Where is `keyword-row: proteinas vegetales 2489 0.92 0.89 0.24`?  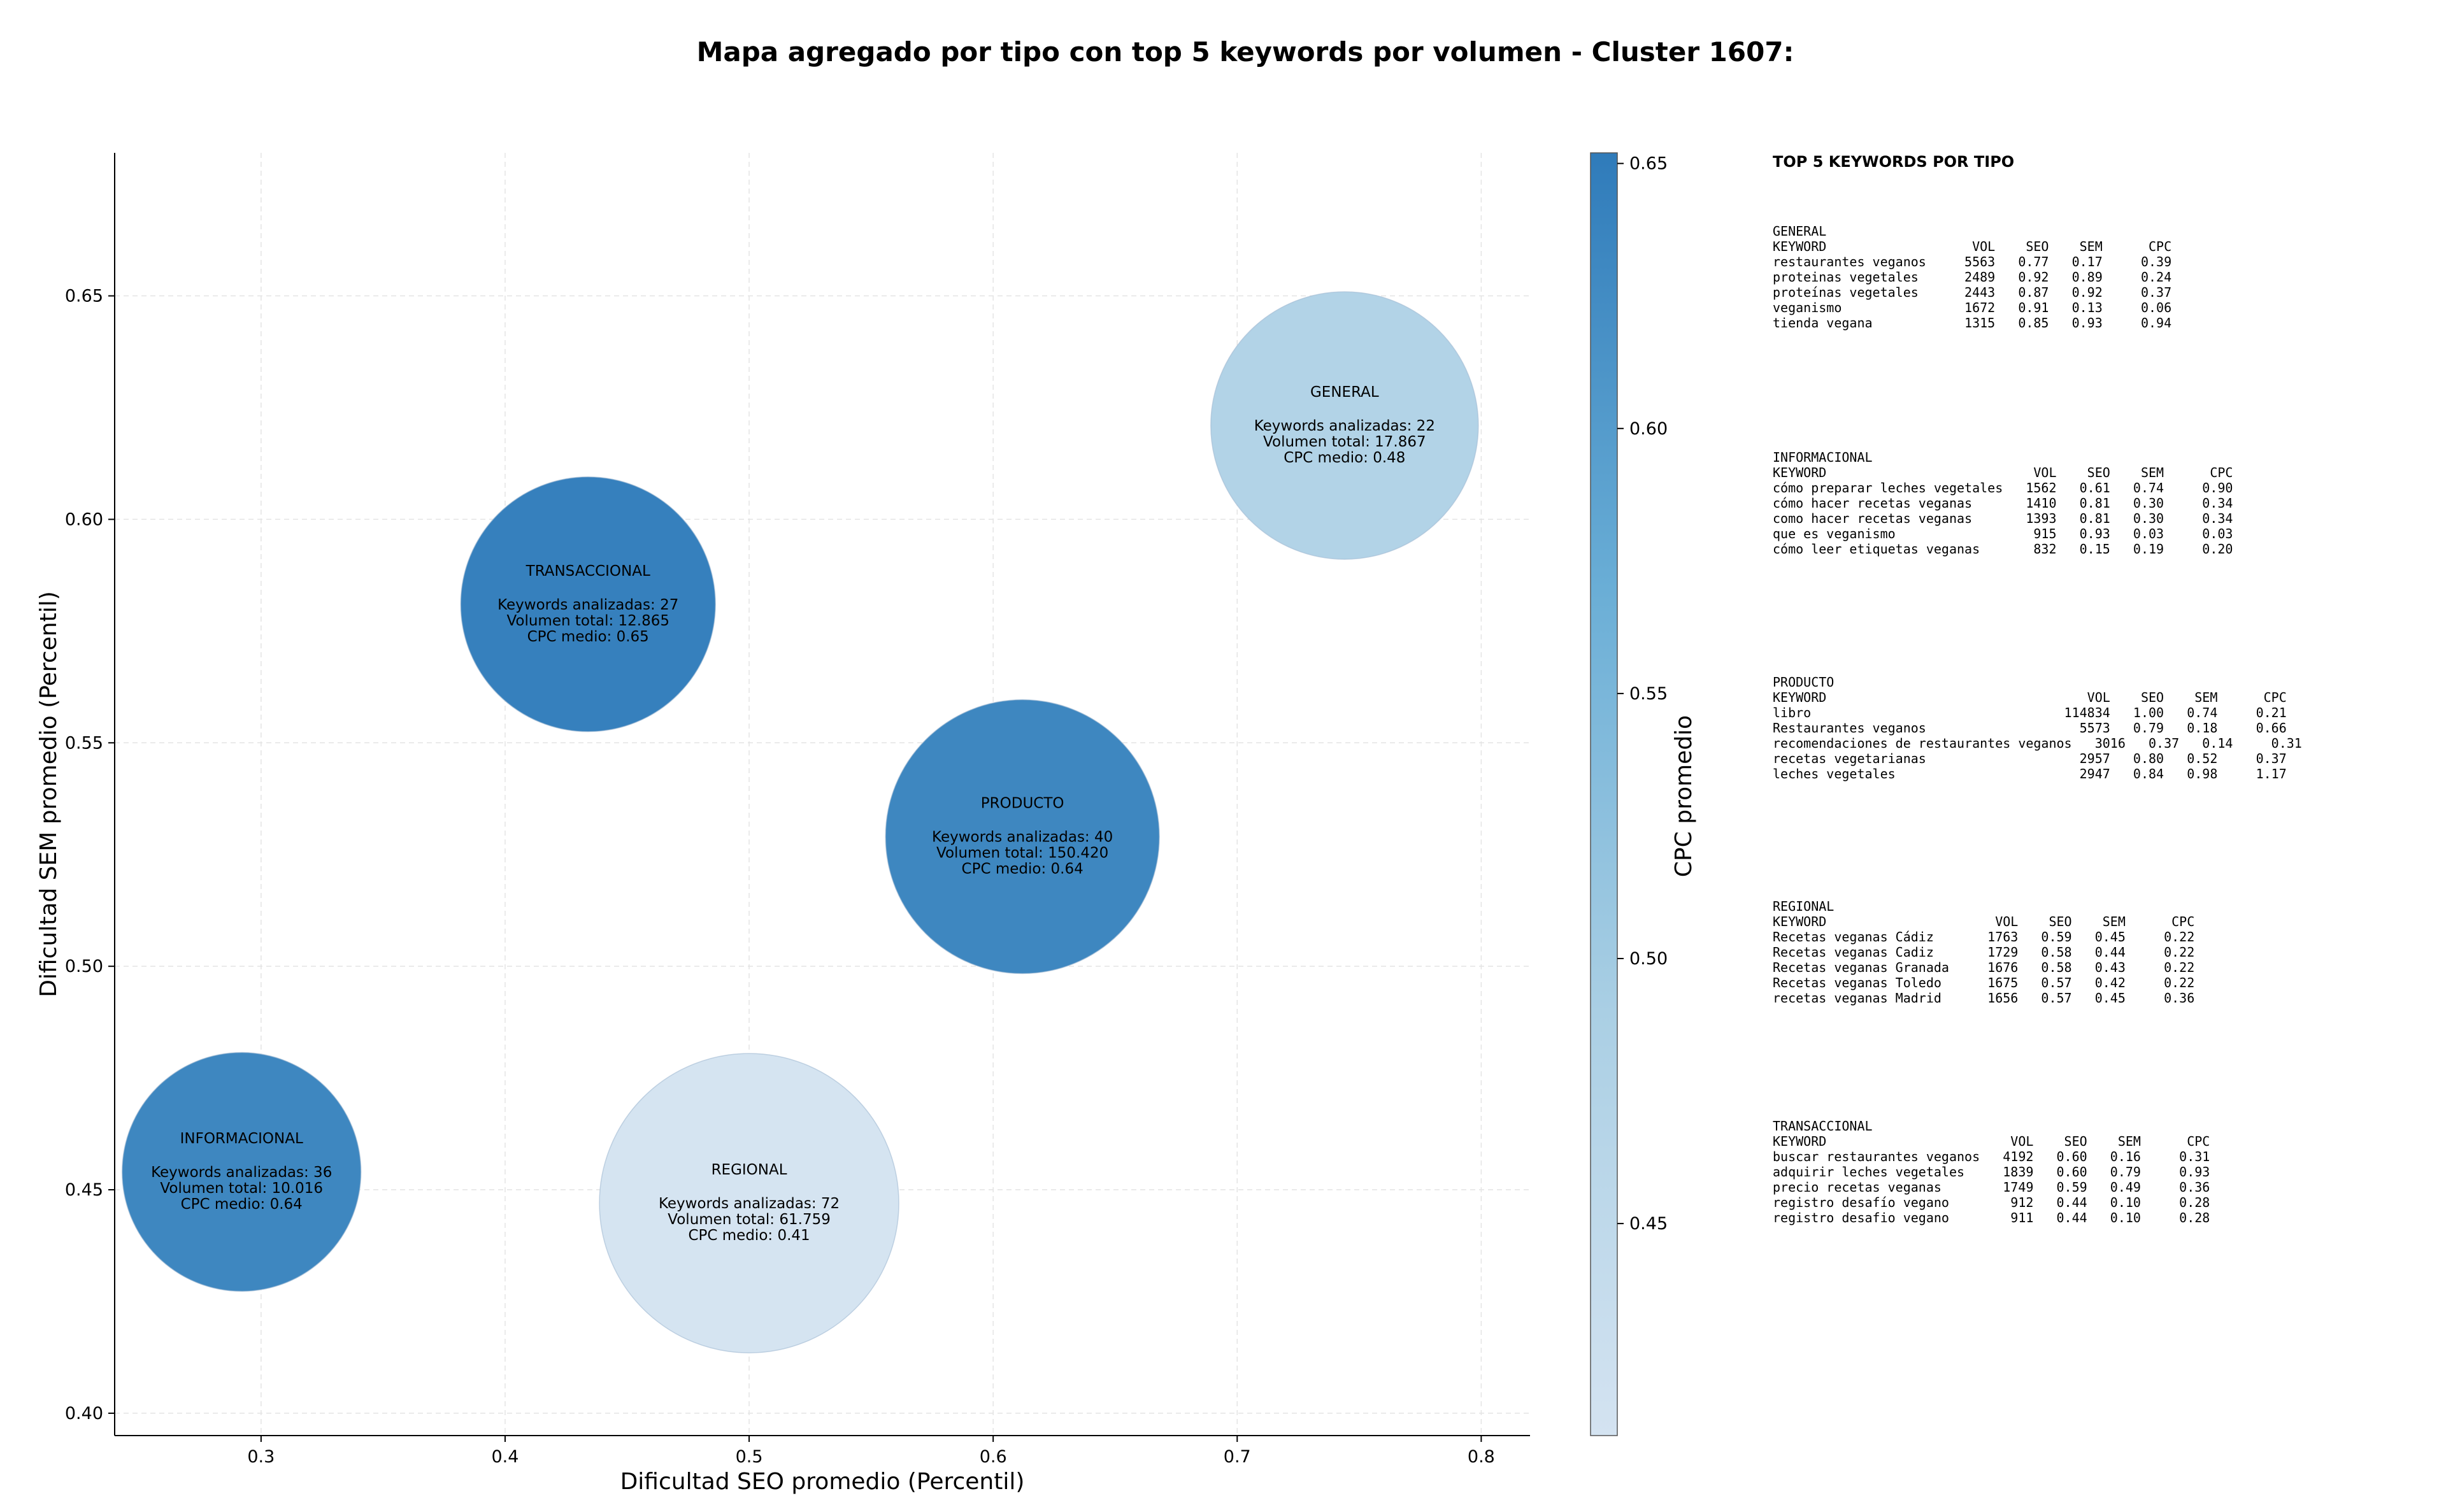
keyword-row: proteinas vegetales 2489 0.92 0.89 0.24 is located at coordinates (1972, 277).